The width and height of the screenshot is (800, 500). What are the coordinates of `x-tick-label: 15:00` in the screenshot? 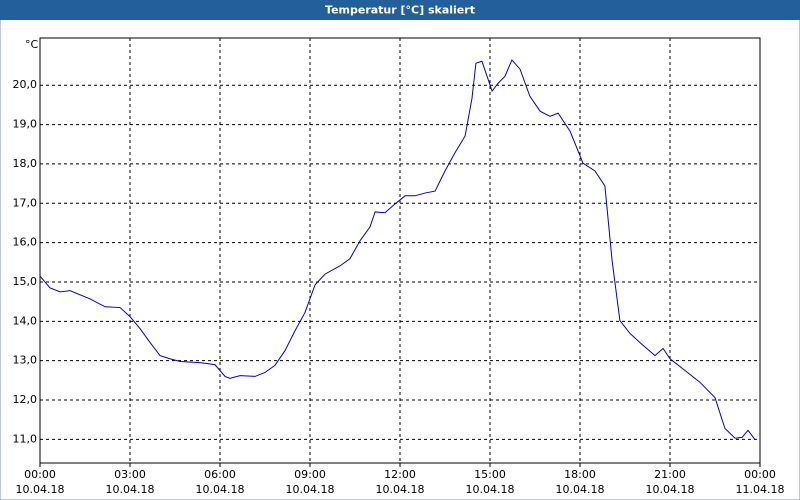 It's located at (490, 474).